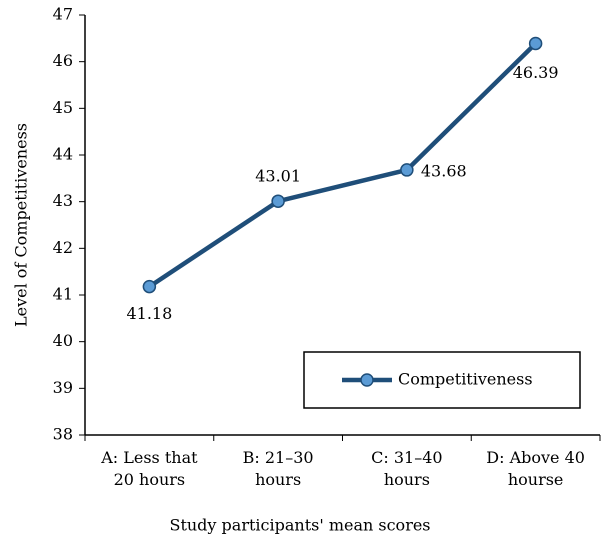  I want to click on y-tick-label: 44, so click(63, 154).